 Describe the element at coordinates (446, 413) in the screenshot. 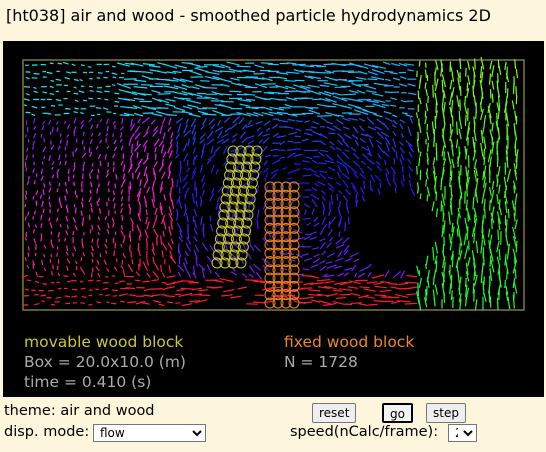

I see `step-button: step` at that location.